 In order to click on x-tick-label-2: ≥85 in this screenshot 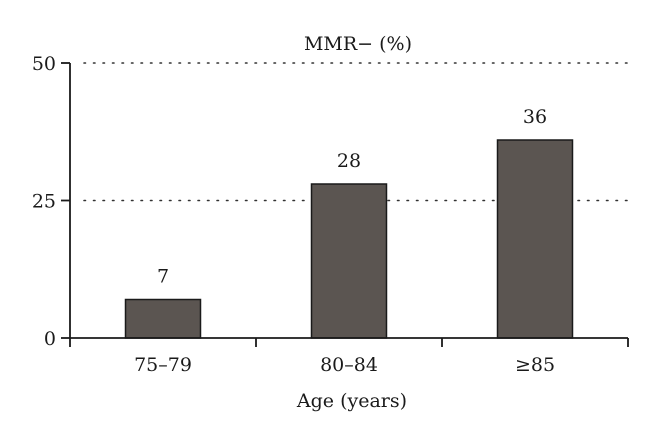, I will do `click(535, 365)`.